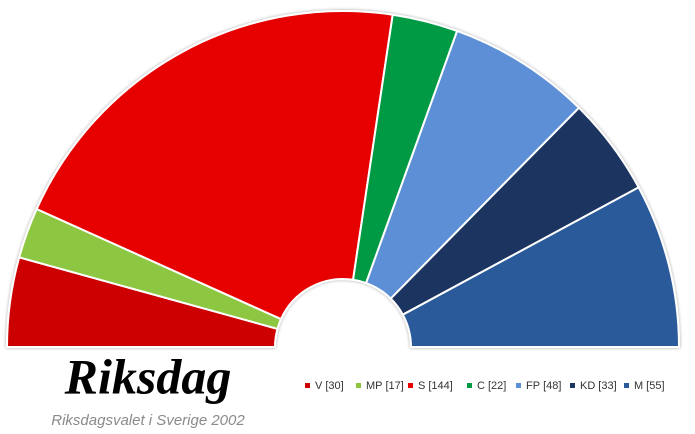 This screenshot has width=695, height=434. Describe the element at coordinates (638, 386) in the screenshot. I see `legend-name: M` at that location.